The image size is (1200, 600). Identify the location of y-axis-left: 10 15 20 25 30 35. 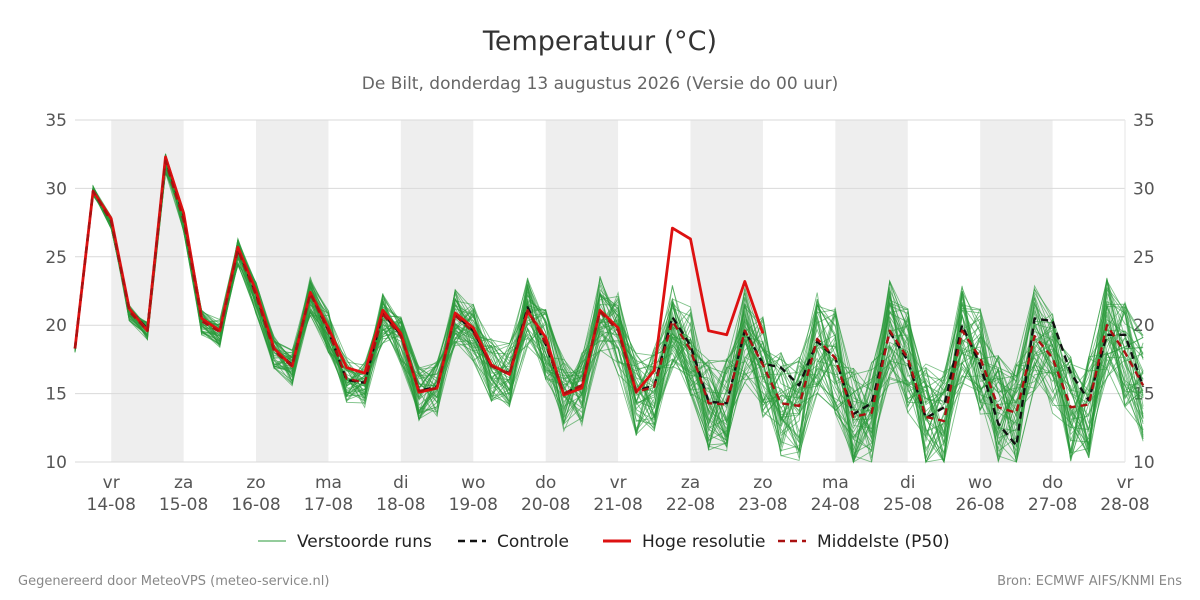
(56, 292).